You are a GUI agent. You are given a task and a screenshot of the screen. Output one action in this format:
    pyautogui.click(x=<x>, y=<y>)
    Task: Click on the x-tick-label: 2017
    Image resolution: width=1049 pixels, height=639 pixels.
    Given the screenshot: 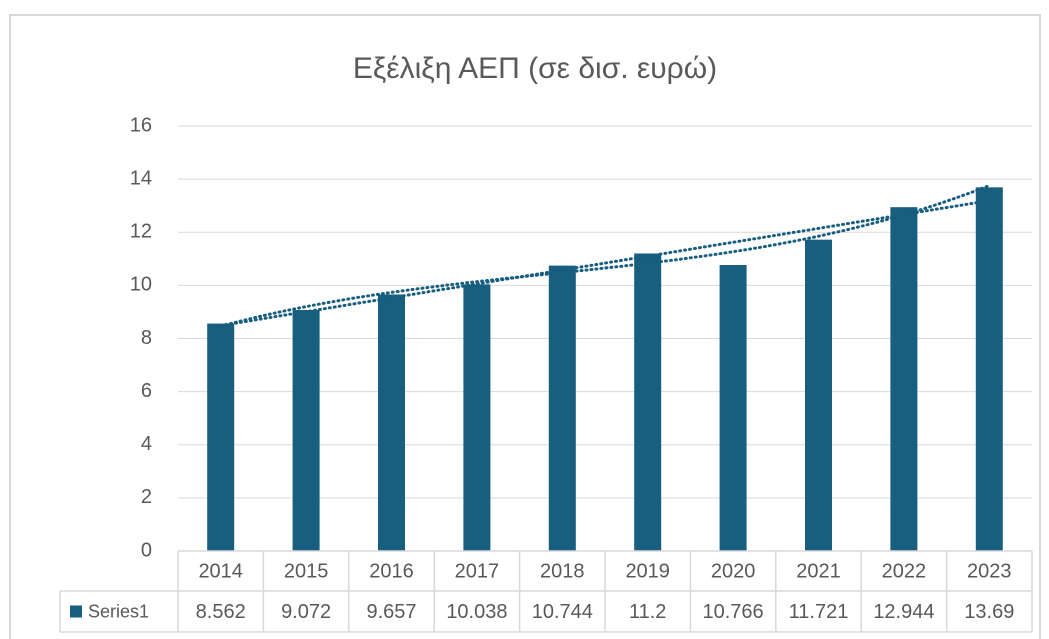 What is the action you would take?
    pyautogui.click(x=477, y=571)
    